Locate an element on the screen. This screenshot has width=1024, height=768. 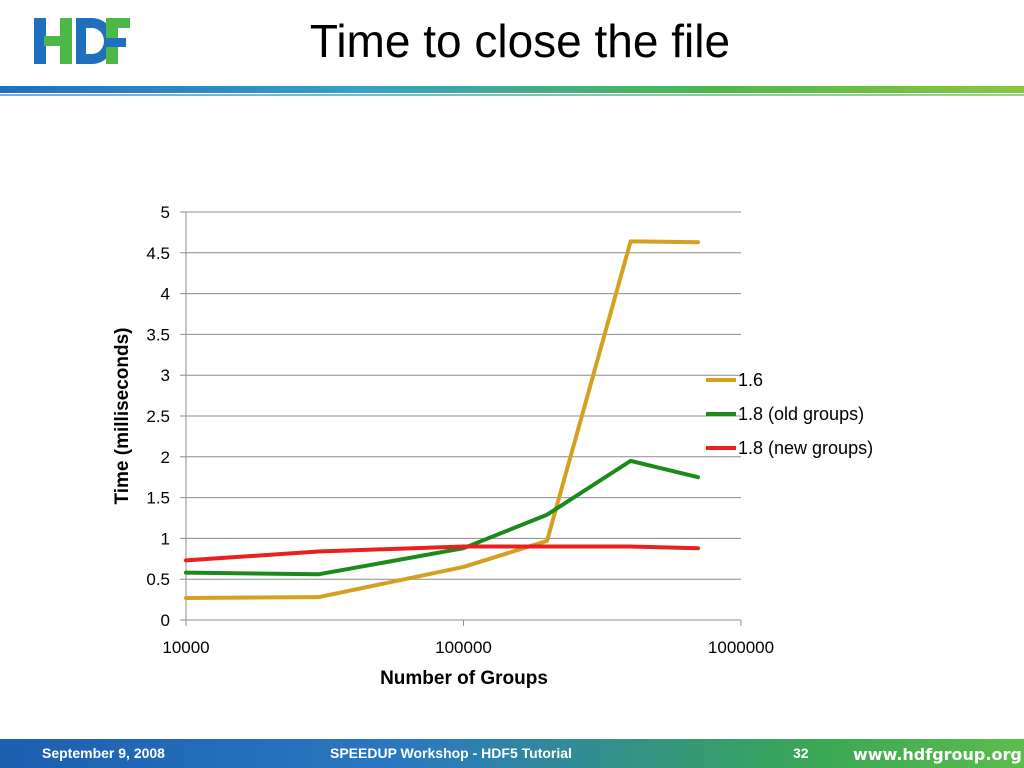
legend: 1.6 1.8 (old groups) 1.8 (new groups) is located at coordinates (789, 414).